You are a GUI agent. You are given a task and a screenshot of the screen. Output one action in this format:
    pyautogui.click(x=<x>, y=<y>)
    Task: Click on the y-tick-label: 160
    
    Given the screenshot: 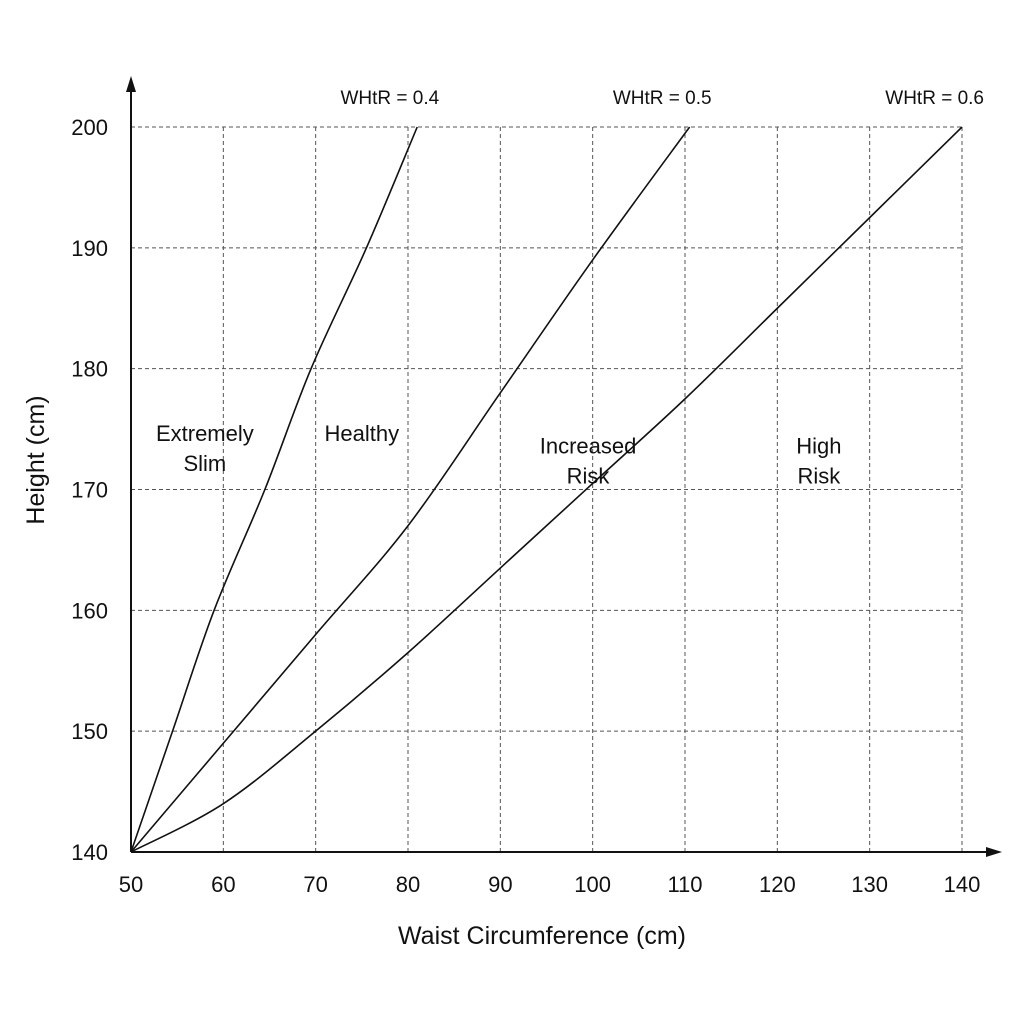 What is the action you would take?
    pyautogui.click(x=89, y=610)
    